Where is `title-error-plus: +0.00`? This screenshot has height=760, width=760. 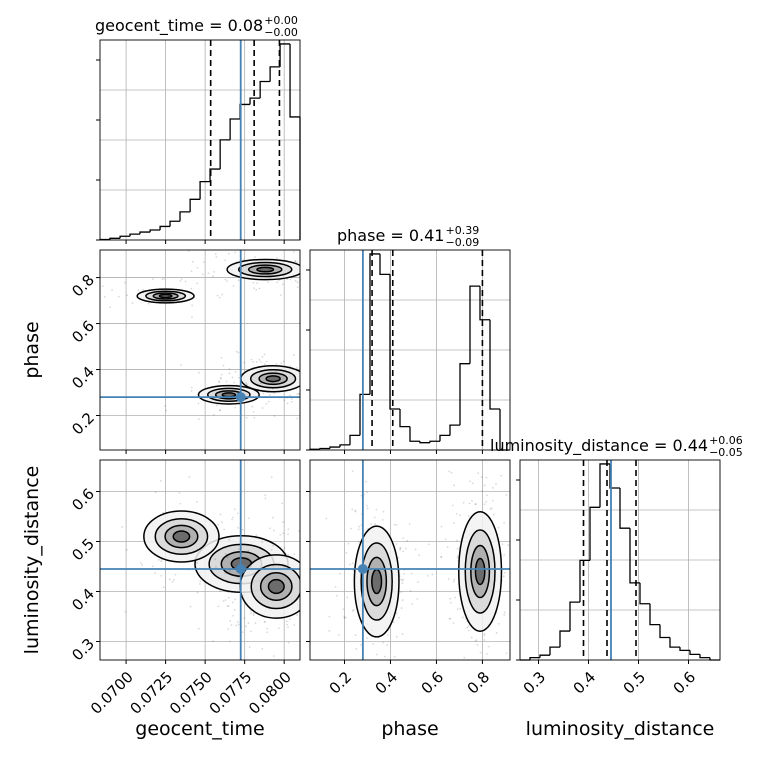
title-error-plus: +0.00 is located at coordinates (281, 20).